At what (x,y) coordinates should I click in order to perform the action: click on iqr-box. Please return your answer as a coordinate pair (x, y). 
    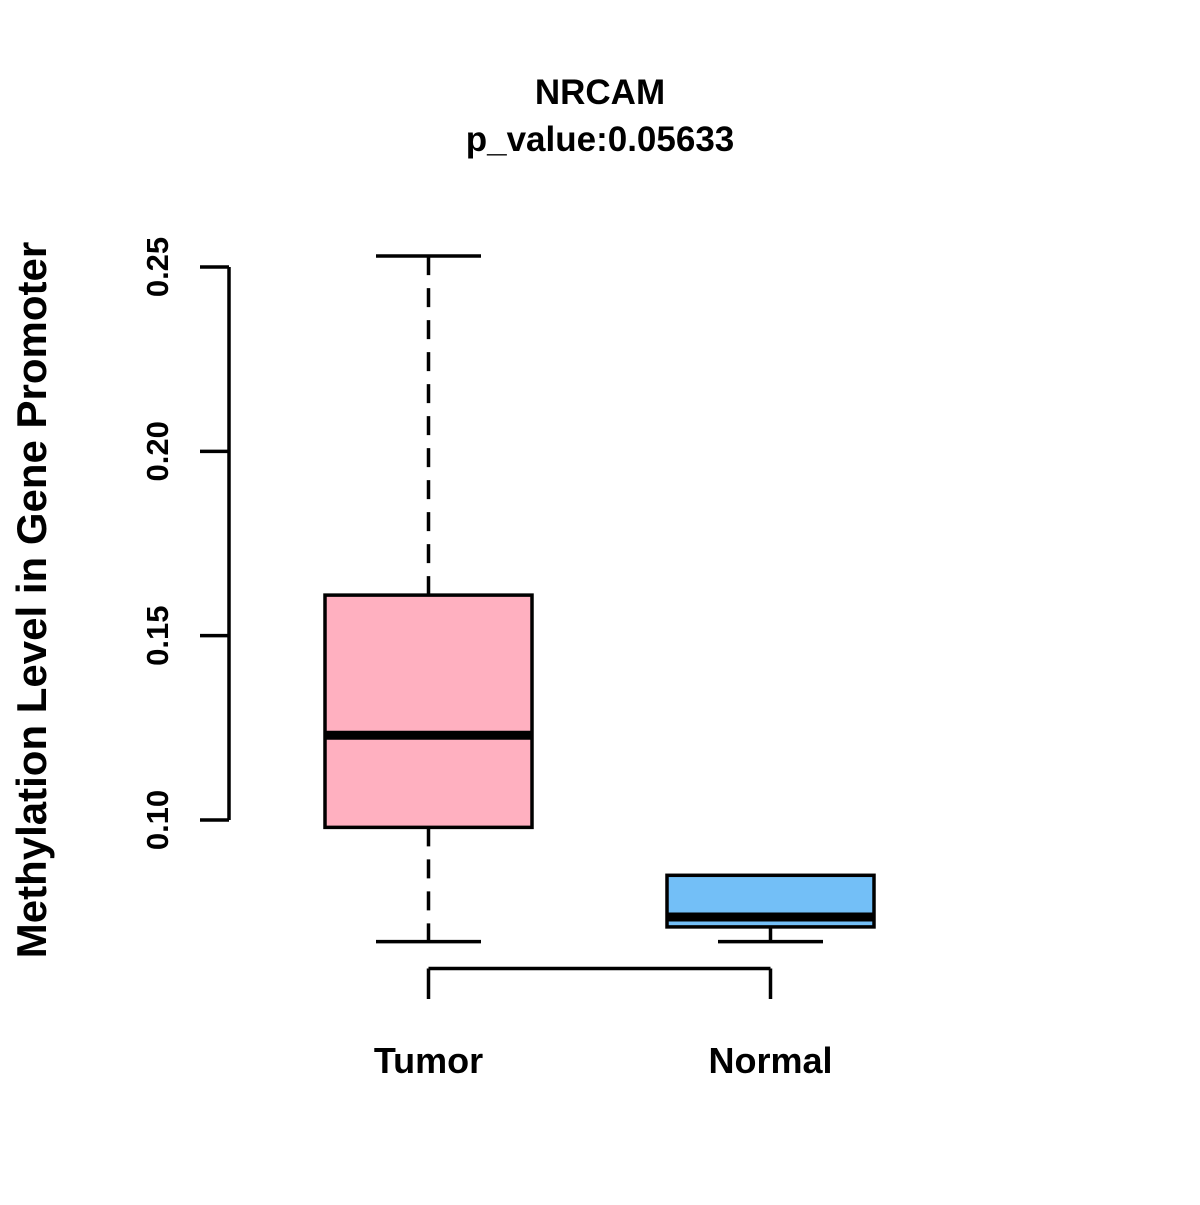
    Looking at the image, I should click on (428, 711).